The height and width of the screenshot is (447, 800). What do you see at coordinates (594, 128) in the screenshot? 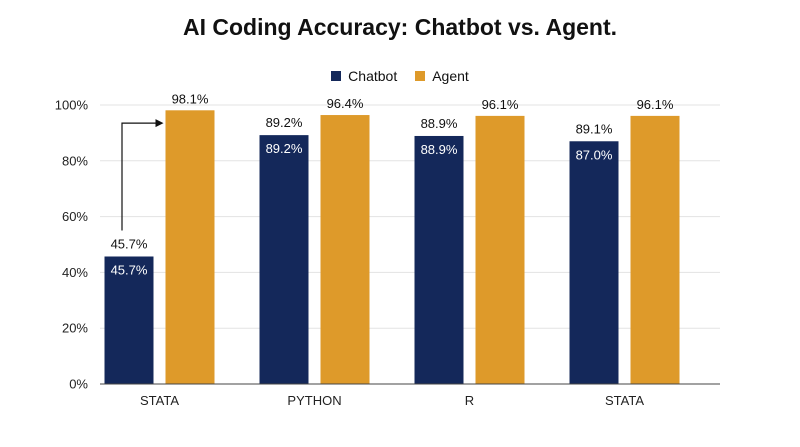
I see `data-label-chatbot: 89.1%` at bounding box center [594, 128].